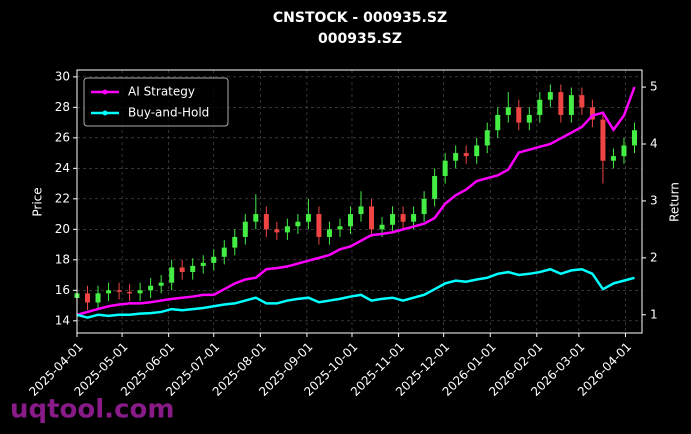 This screenshot has height=434, width=691. Describe the element at coordinates (654, 200) in the screenshot. I see `y2-tick-label: 3` at that location.